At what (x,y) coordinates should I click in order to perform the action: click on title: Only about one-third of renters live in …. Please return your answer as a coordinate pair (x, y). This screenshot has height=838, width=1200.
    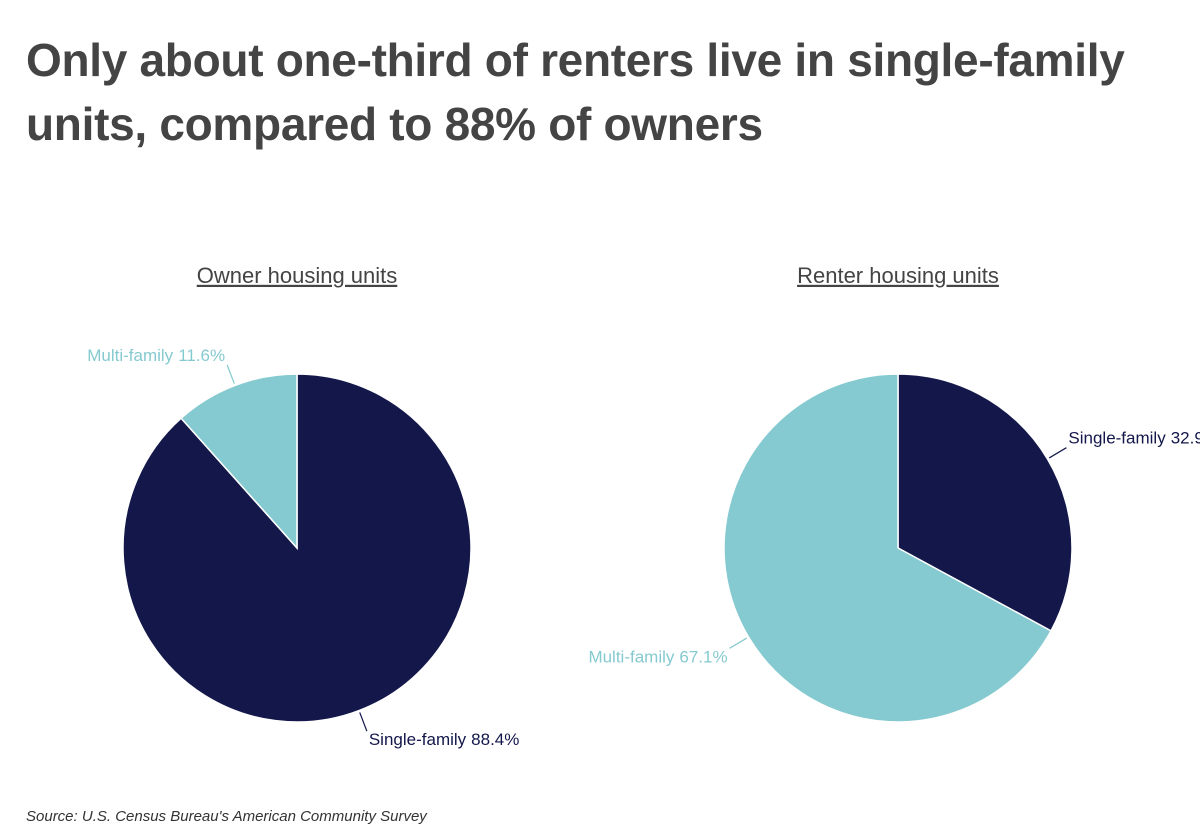
    Looking at the image, I should click on (575, 92).